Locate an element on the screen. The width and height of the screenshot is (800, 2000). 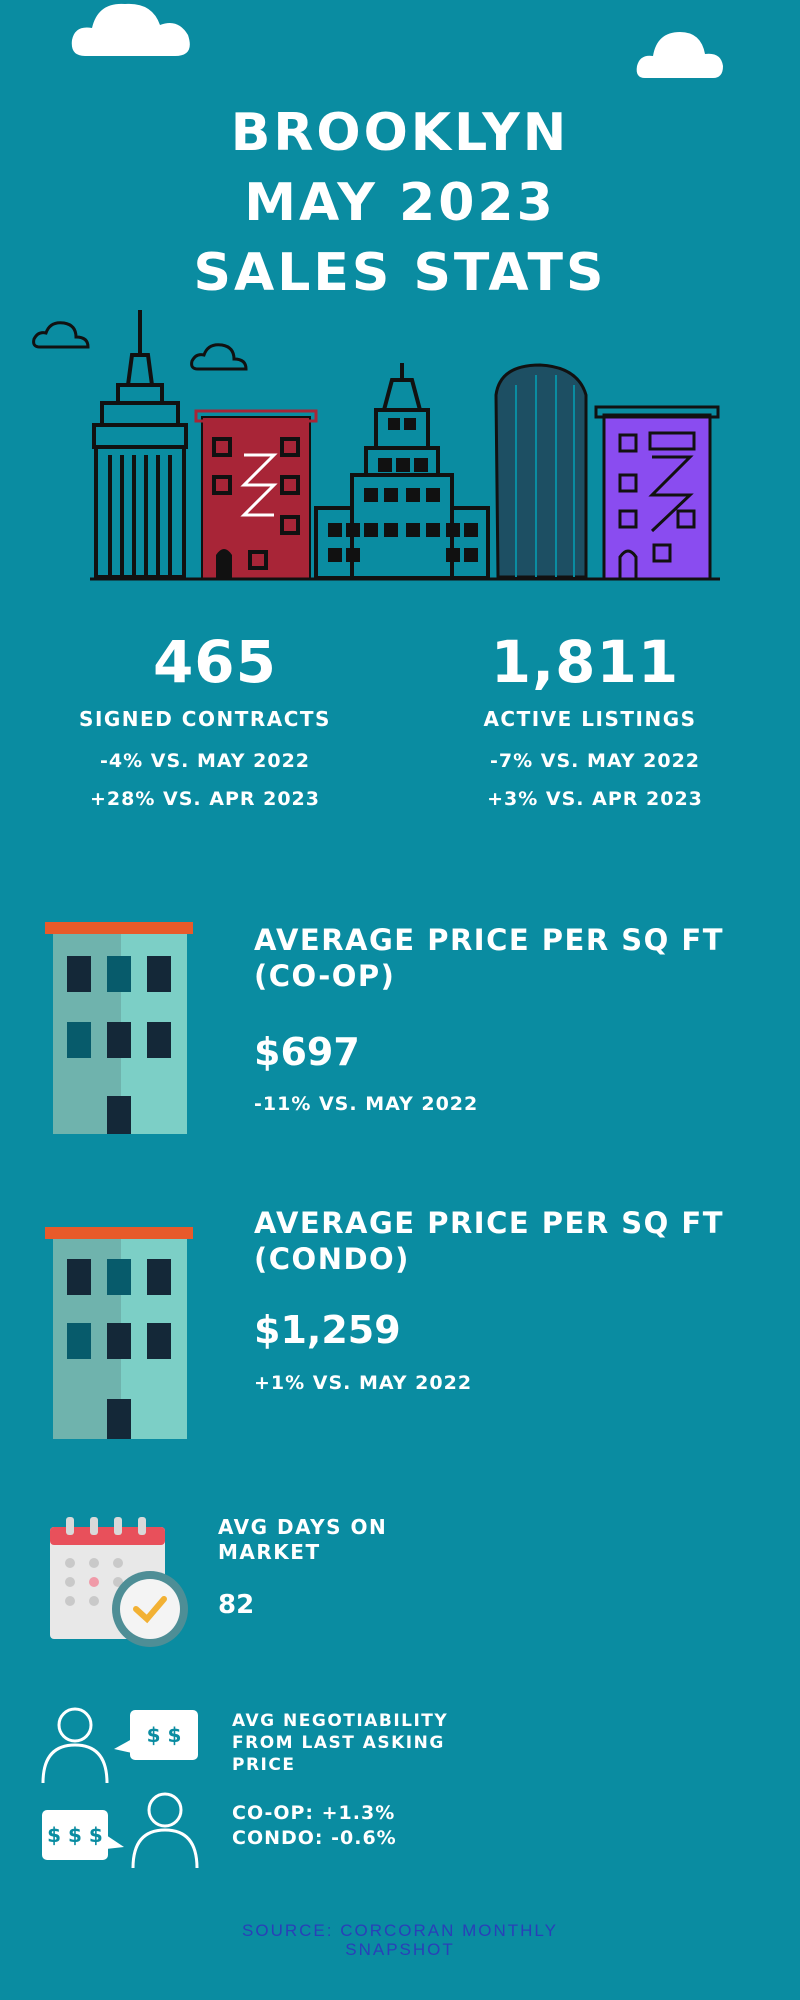
page-title-line-3: SALES STATS is located at coordinates (400, 273).